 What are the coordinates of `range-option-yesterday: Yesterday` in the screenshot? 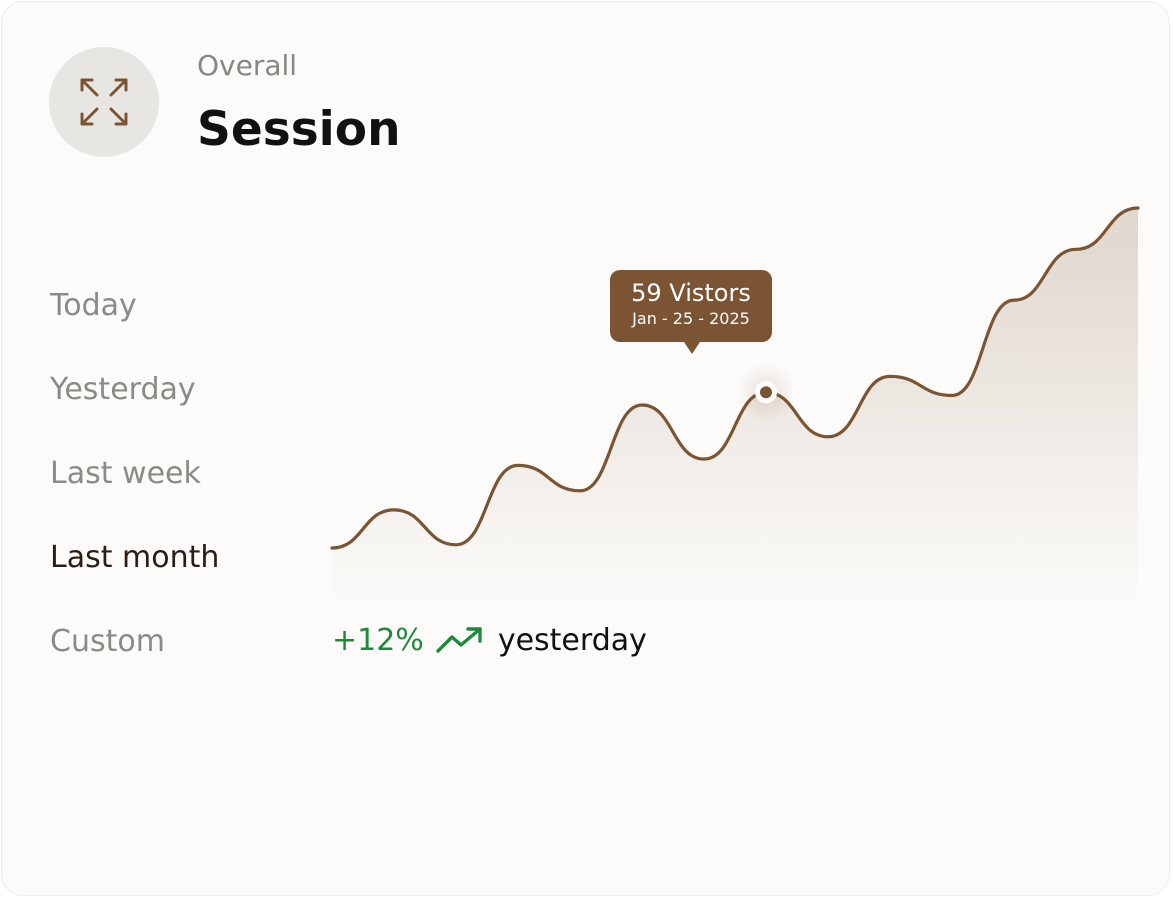 It's located at (123, 389).